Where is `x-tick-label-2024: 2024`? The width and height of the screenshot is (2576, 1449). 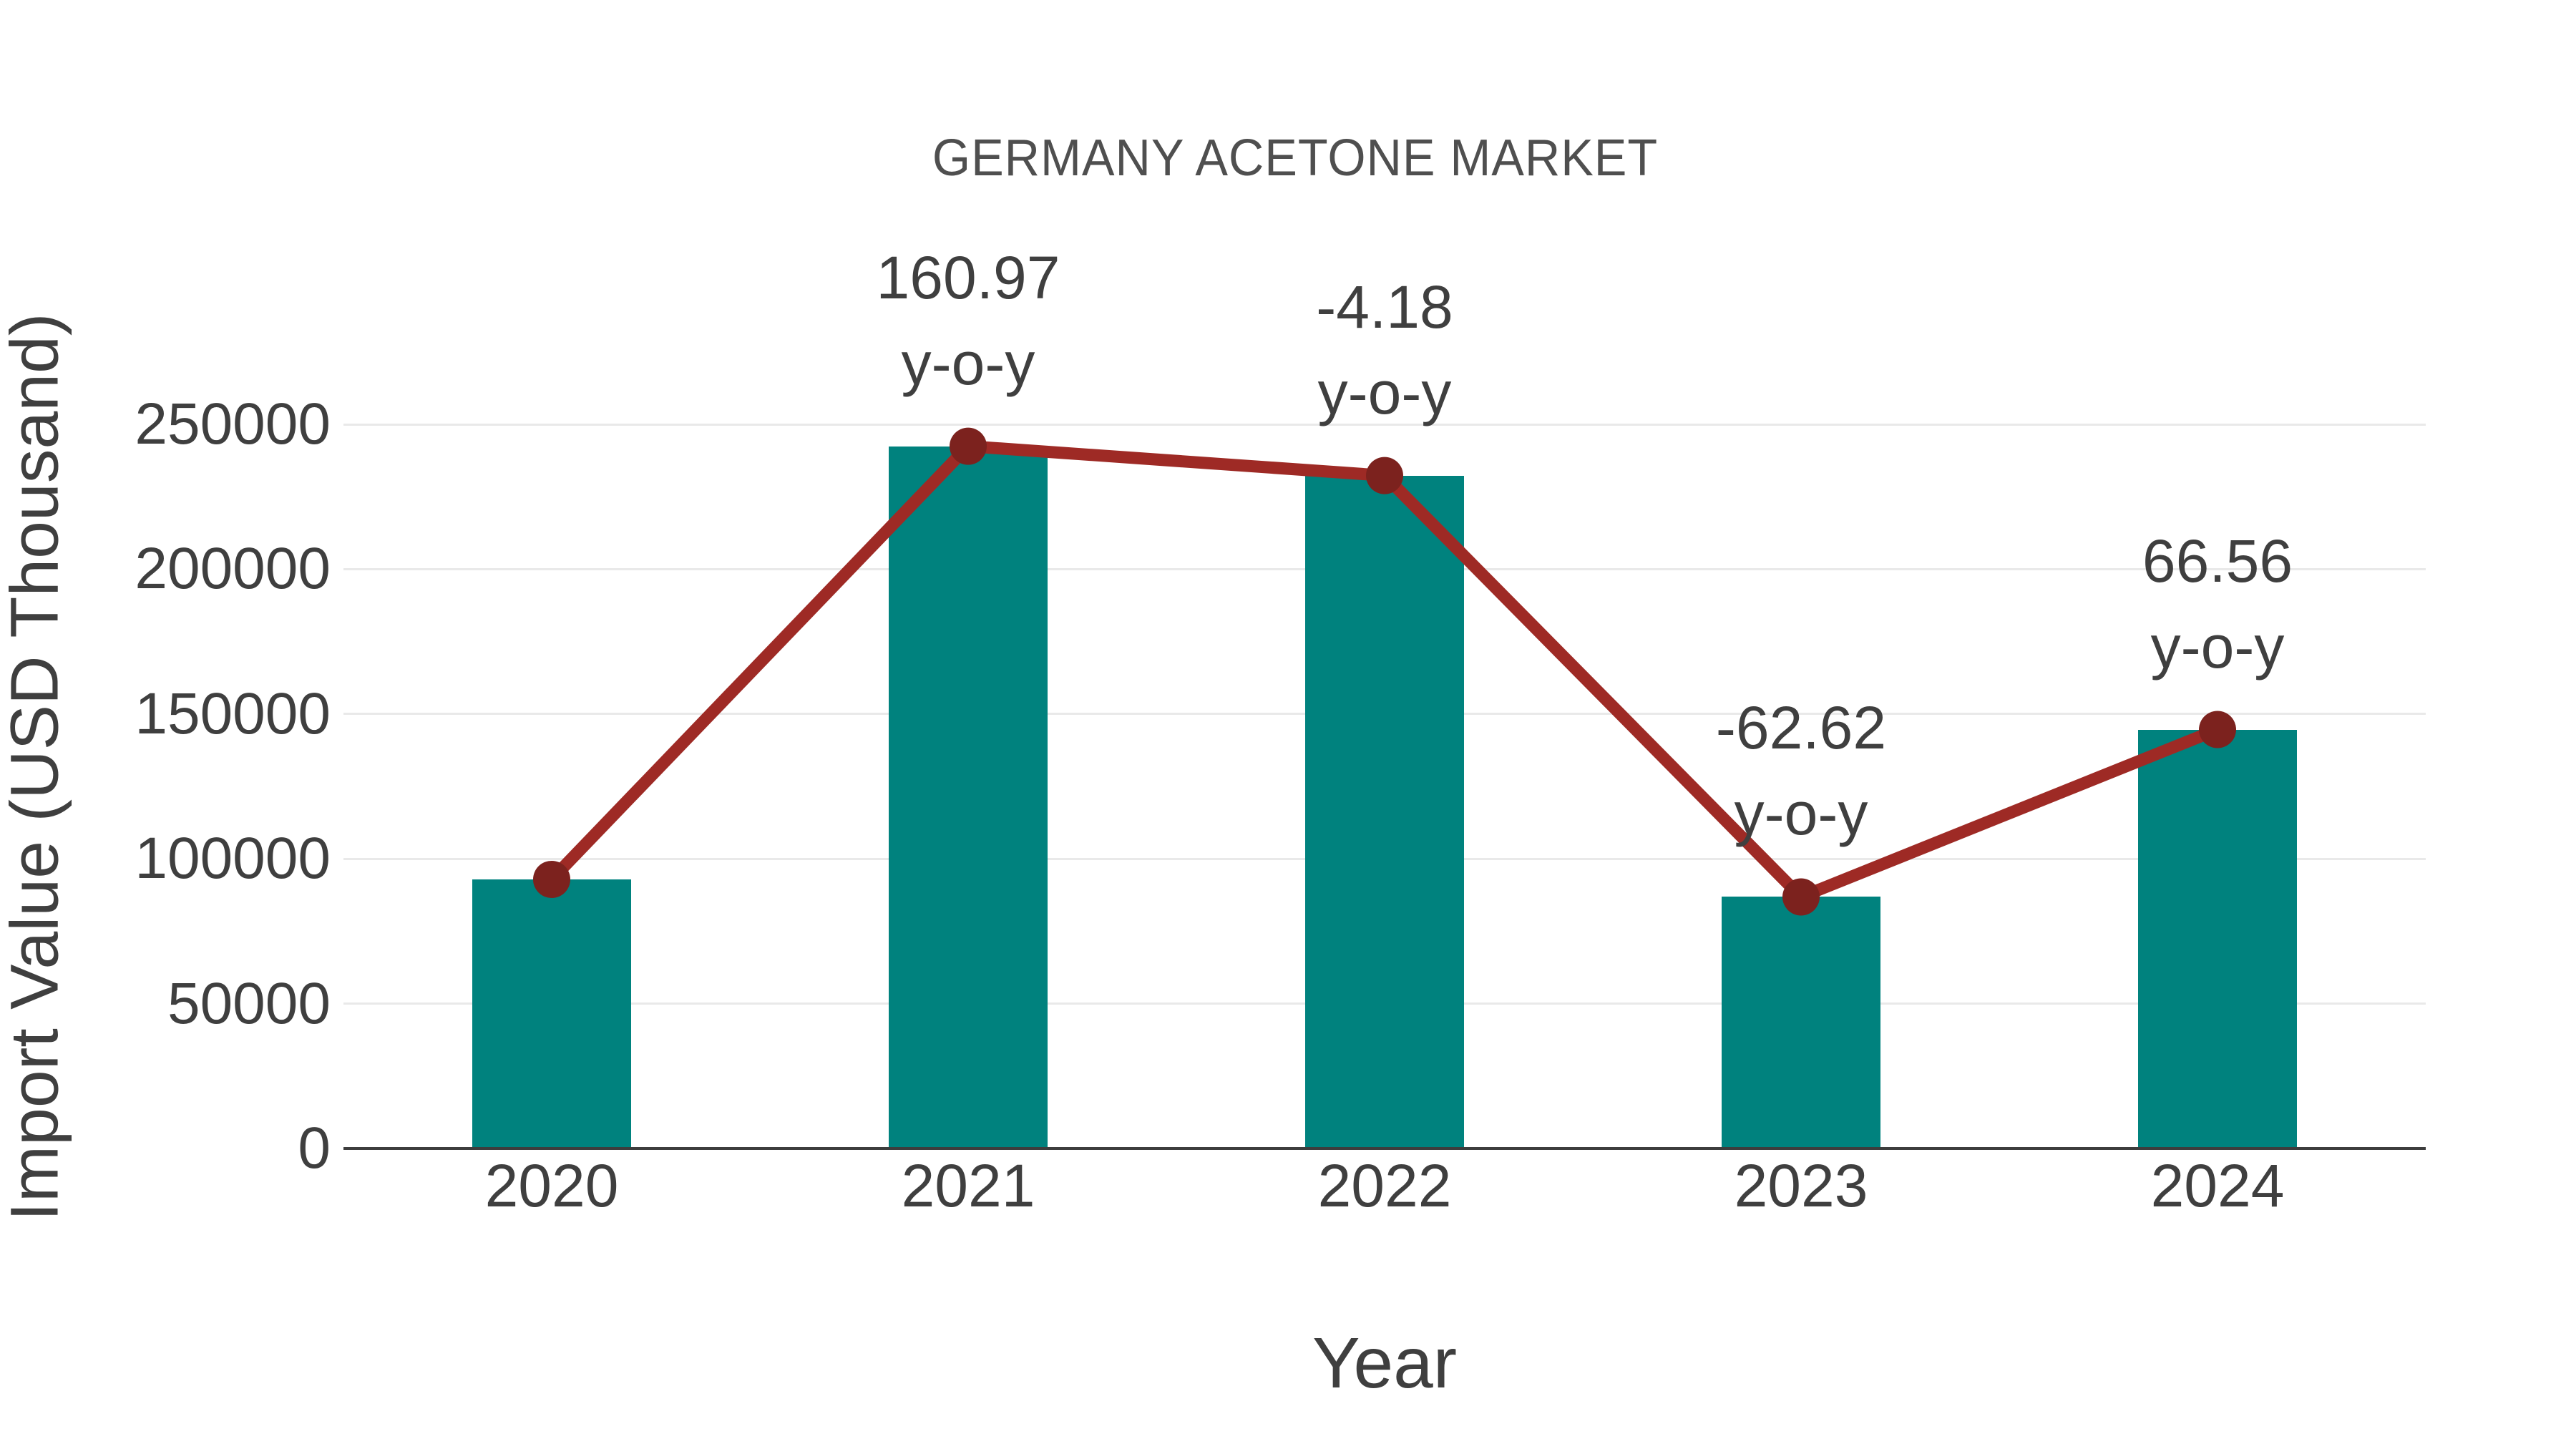
x-tick-label-2024: 2024 is located at coordinates (2217, 1185).